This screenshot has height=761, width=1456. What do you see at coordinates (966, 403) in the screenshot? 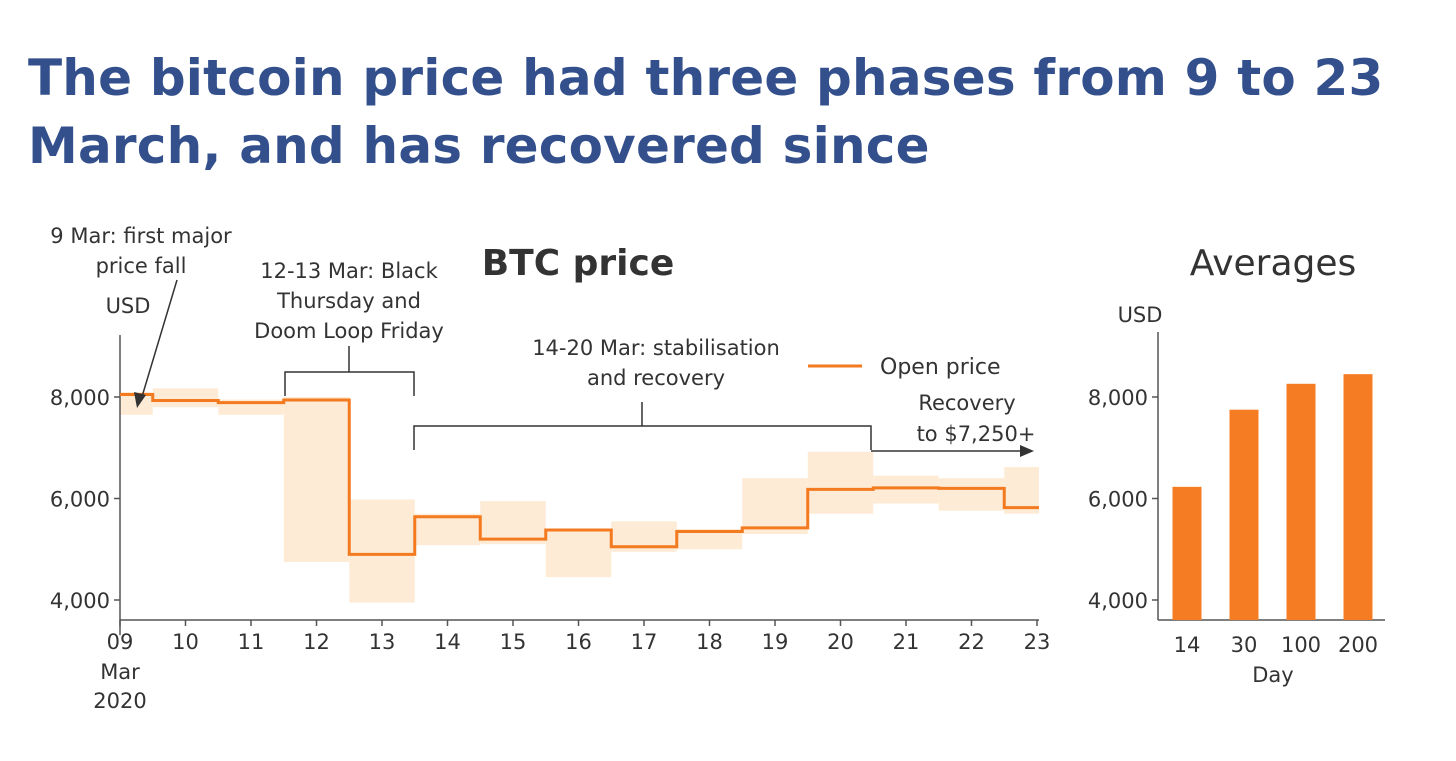
I see `annotation-recovery-line-1: Recovery` at bounding box center [966, 403].